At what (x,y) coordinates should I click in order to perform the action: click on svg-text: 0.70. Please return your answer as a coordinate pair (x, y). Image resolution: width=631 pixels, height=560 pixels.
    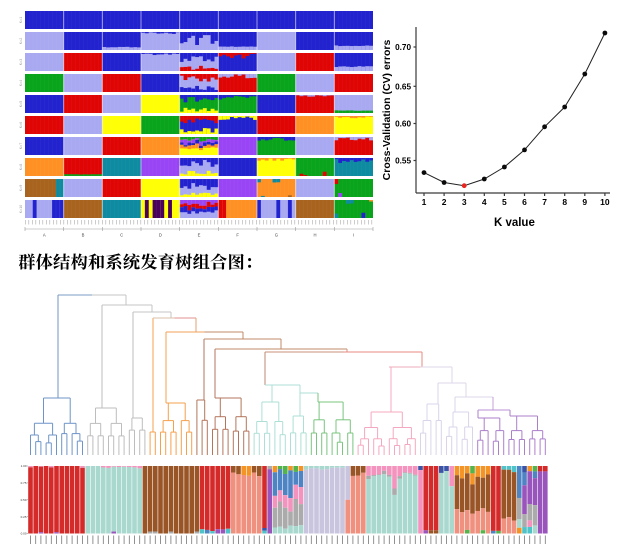
    Looking at the image, I should click on (403, 47).